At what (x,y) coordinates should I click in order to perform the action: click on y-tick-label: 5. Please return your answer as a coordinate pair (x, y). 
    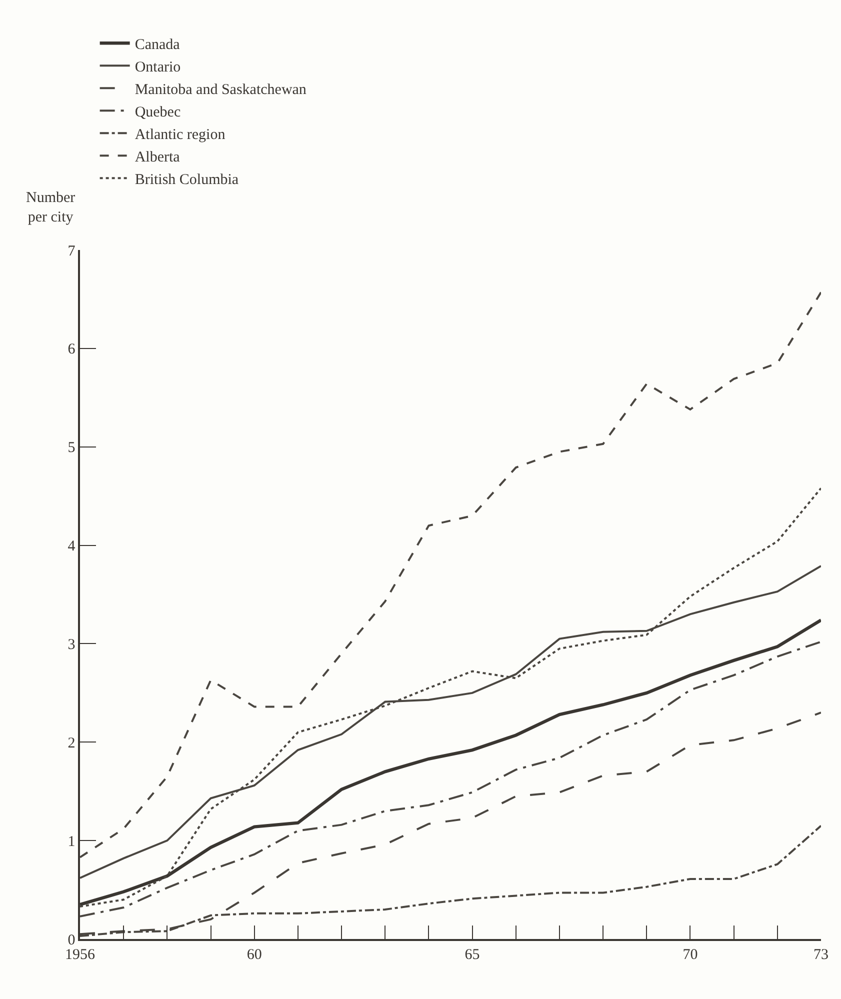
    Looking at the image, I should click on (72, 448).